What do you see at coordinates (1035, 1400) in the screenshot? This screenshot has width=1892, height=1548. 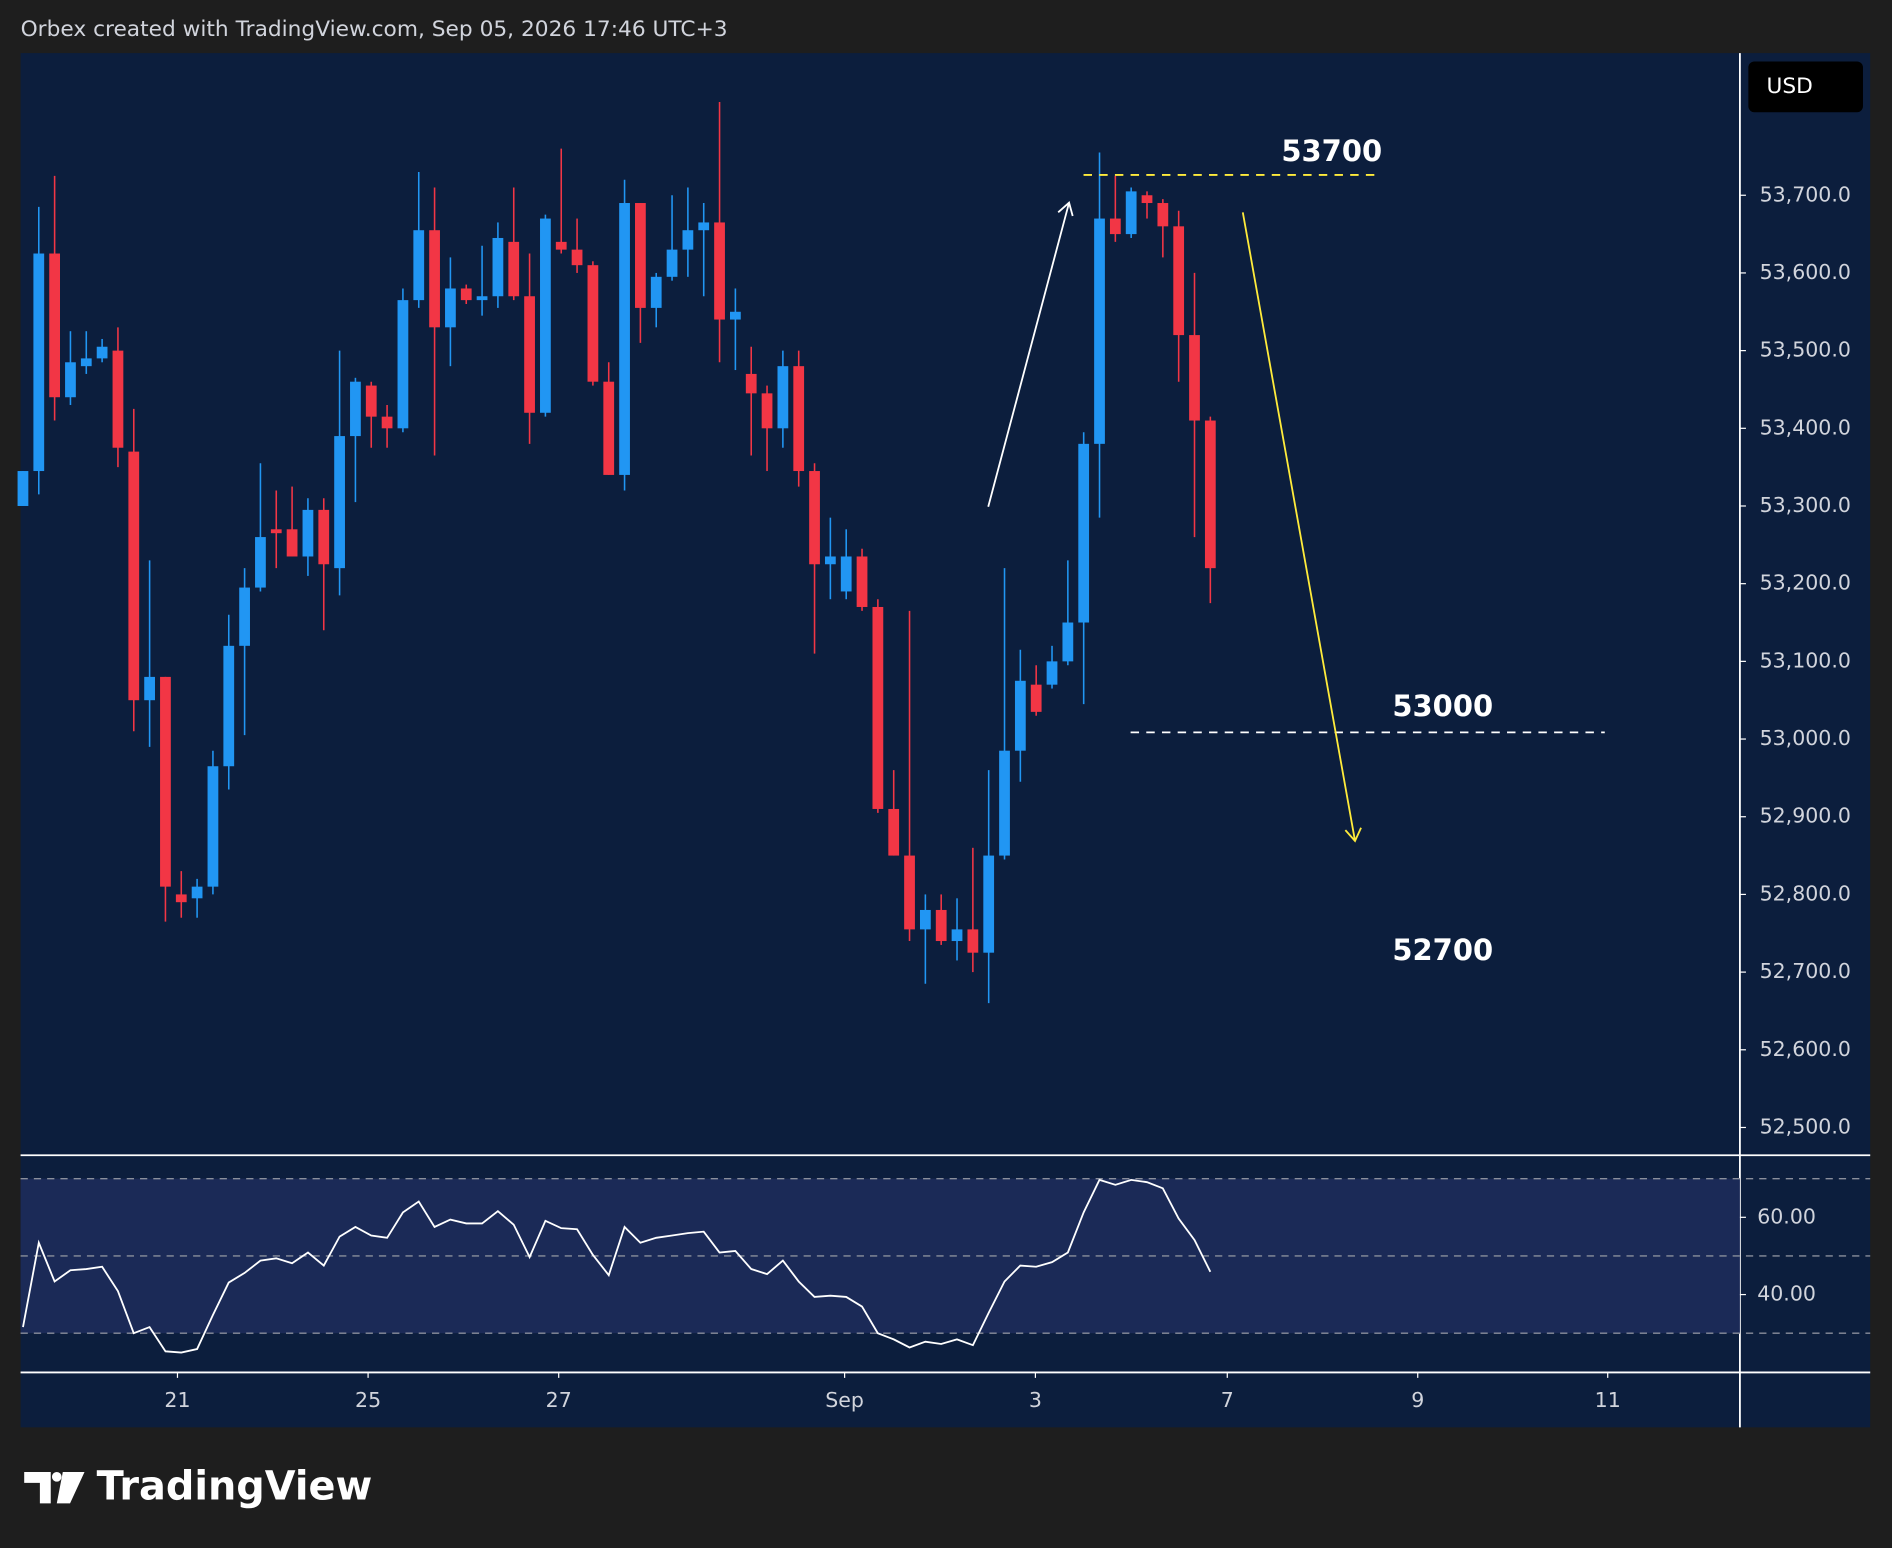 I see `x-tick-label: 3` at bounding box center [1035, 1400].